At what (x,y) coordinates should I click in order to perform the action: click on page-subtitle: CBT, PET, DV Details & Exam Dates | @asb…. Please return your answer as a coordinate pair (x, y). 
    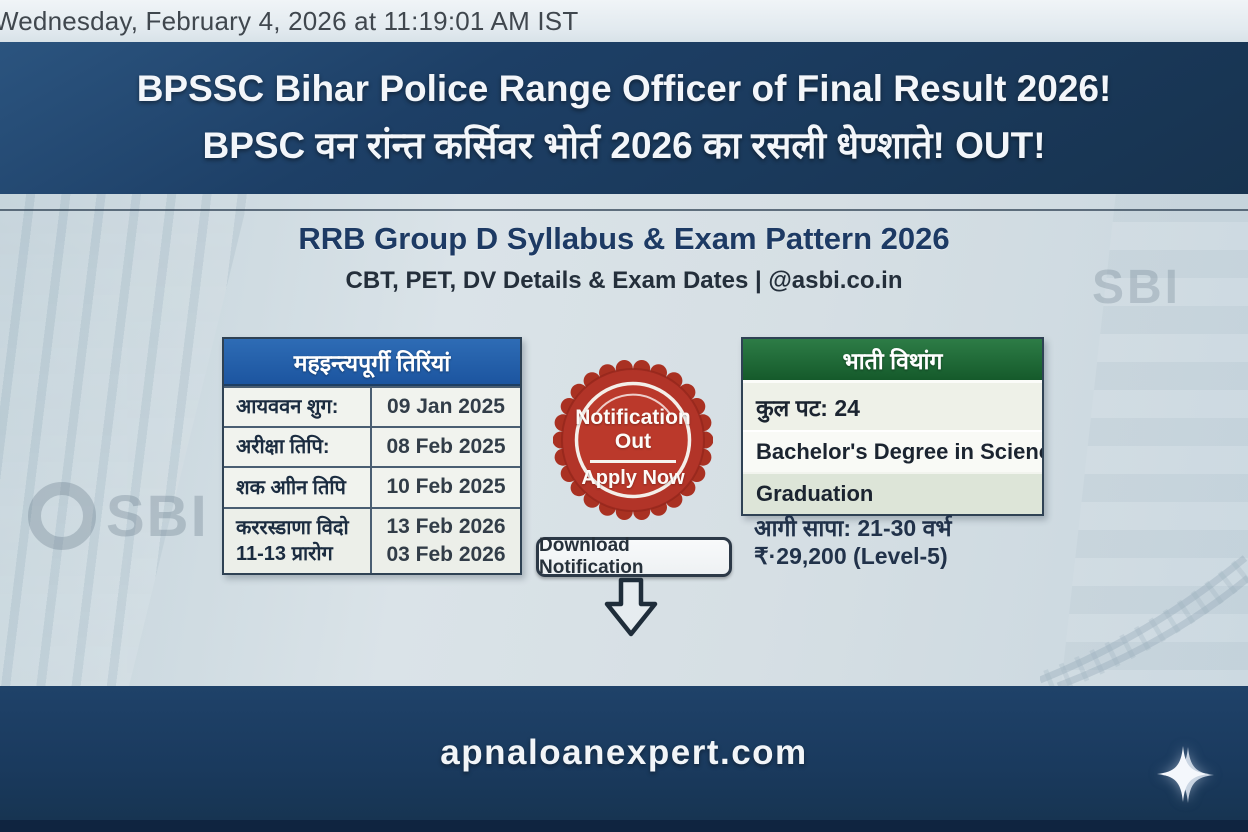
    Looking at the image, I should click on (624, 280).